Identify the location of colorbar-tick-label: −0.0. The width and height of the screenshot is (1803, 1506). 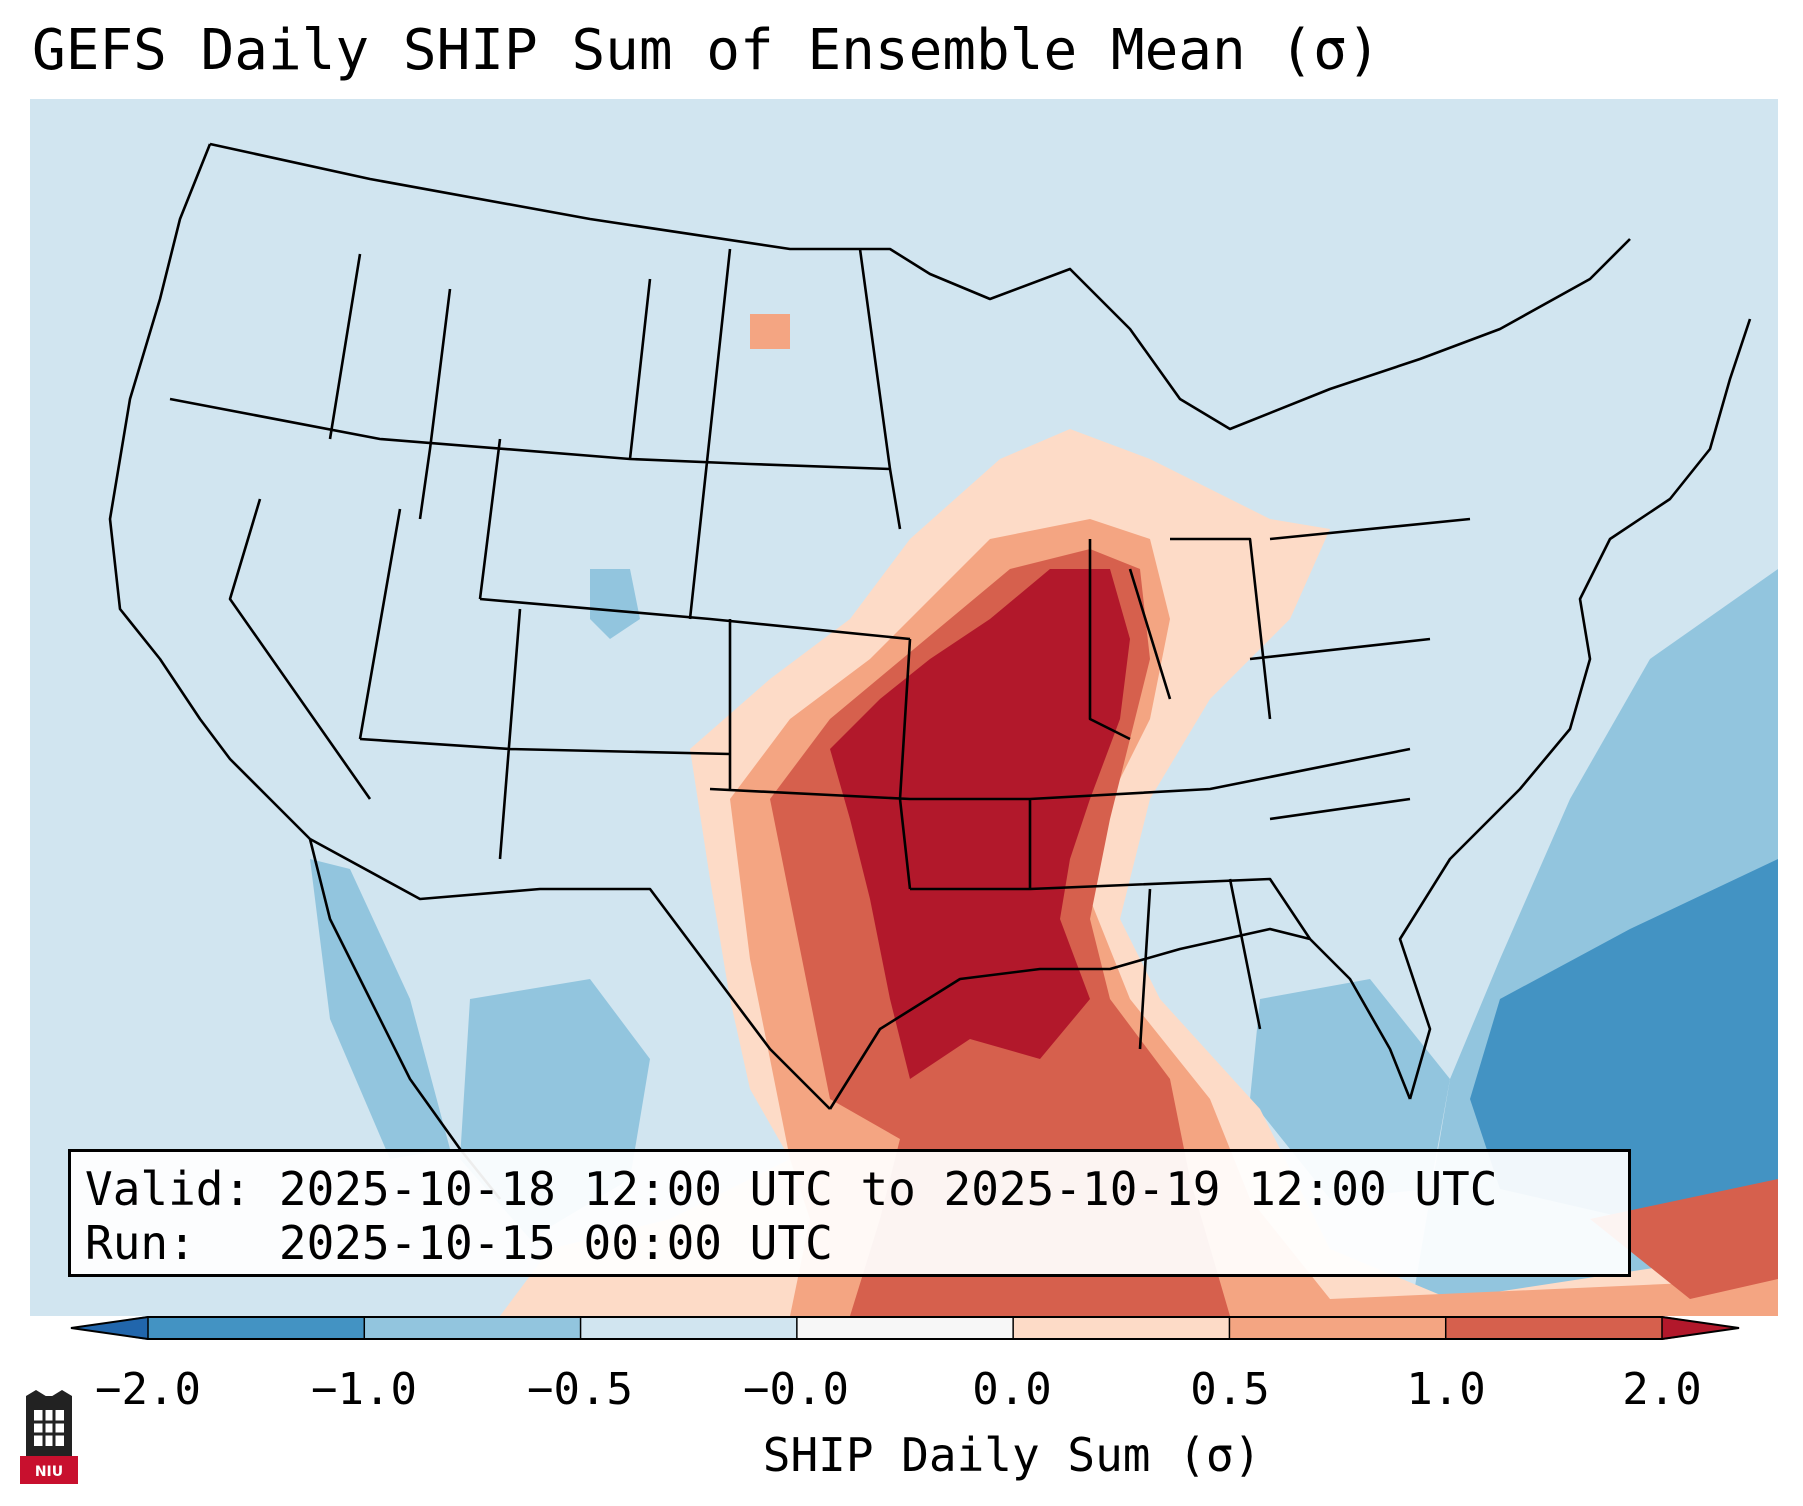
(796, 1389).